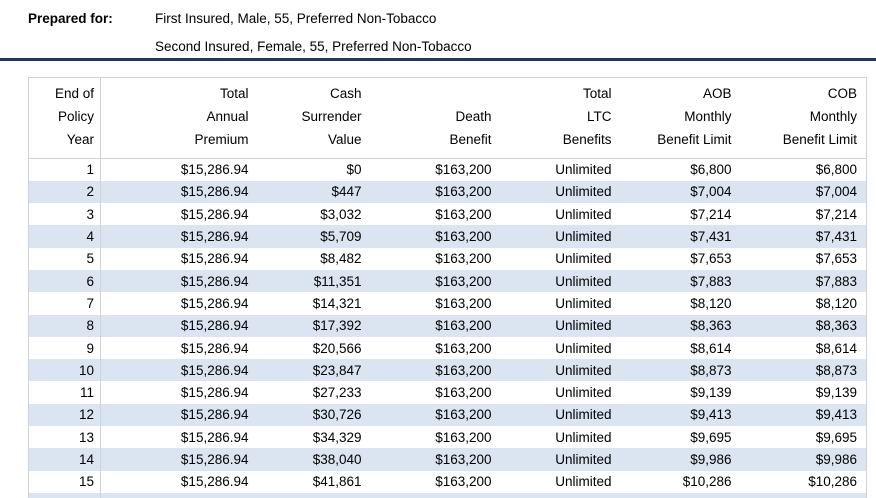 The height and width of the screenshot is (498, 876). Describe the element at coordinates (680, 118) in the screenshot. I see `col-header-aob-monthly-benefit-limit: AOB Monthly Benefit Limit` at that location.